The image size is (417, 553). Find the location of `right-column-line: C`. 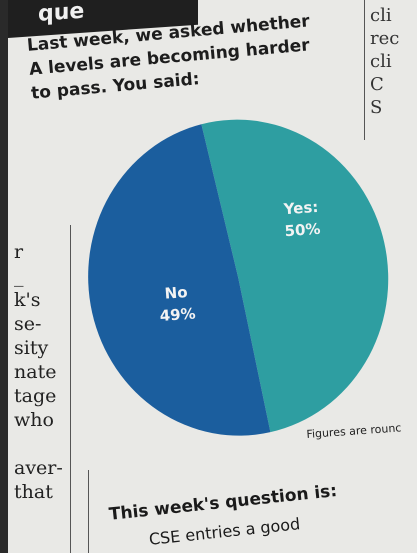

right-column-line: C is located at coordinates (377, 84).